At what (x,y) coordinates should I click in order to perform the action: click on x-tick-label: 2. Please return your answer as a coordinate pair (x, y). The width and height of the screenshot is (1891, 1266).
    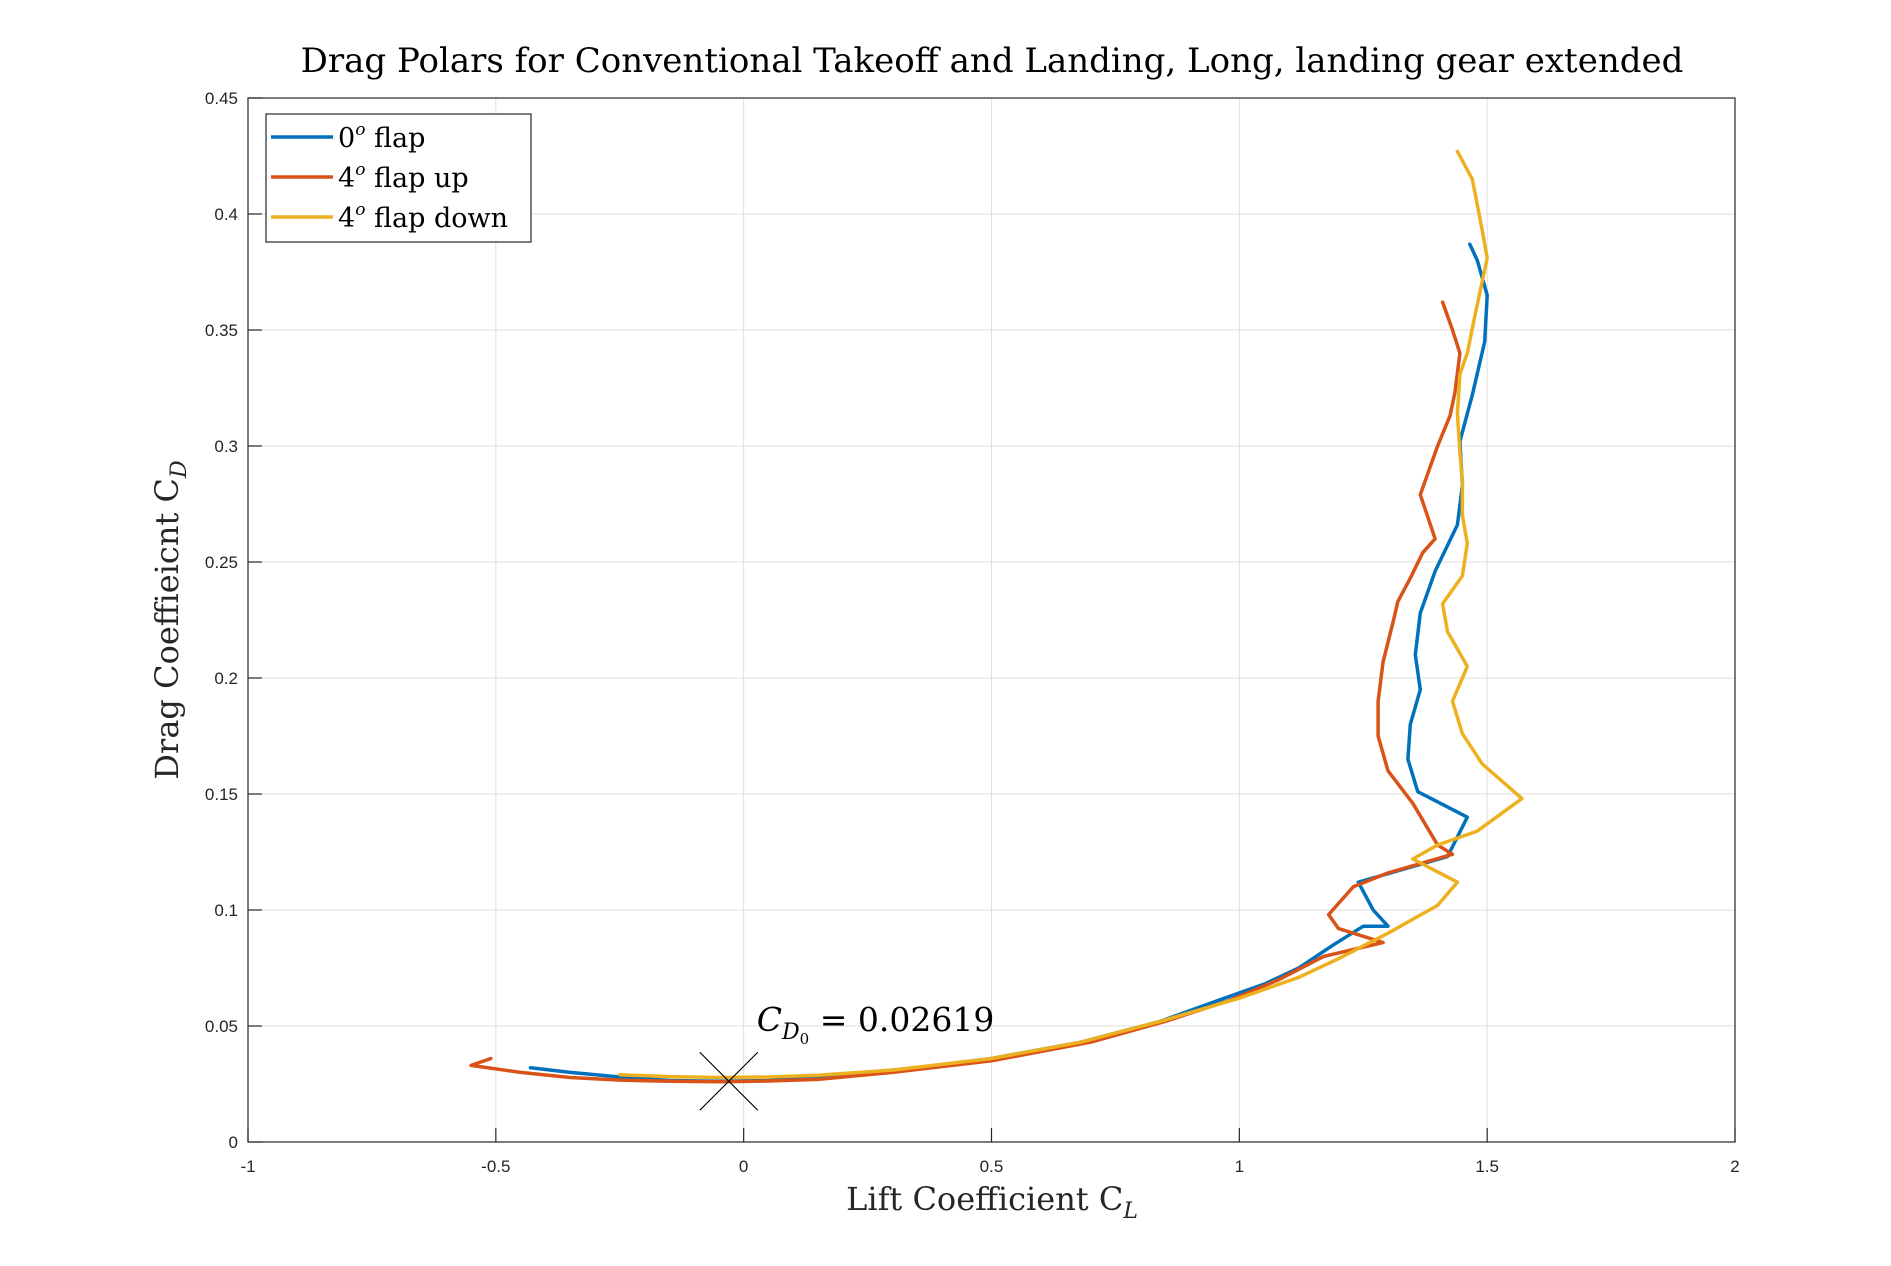
    Looking at the image, I should click on (1734, 1166).